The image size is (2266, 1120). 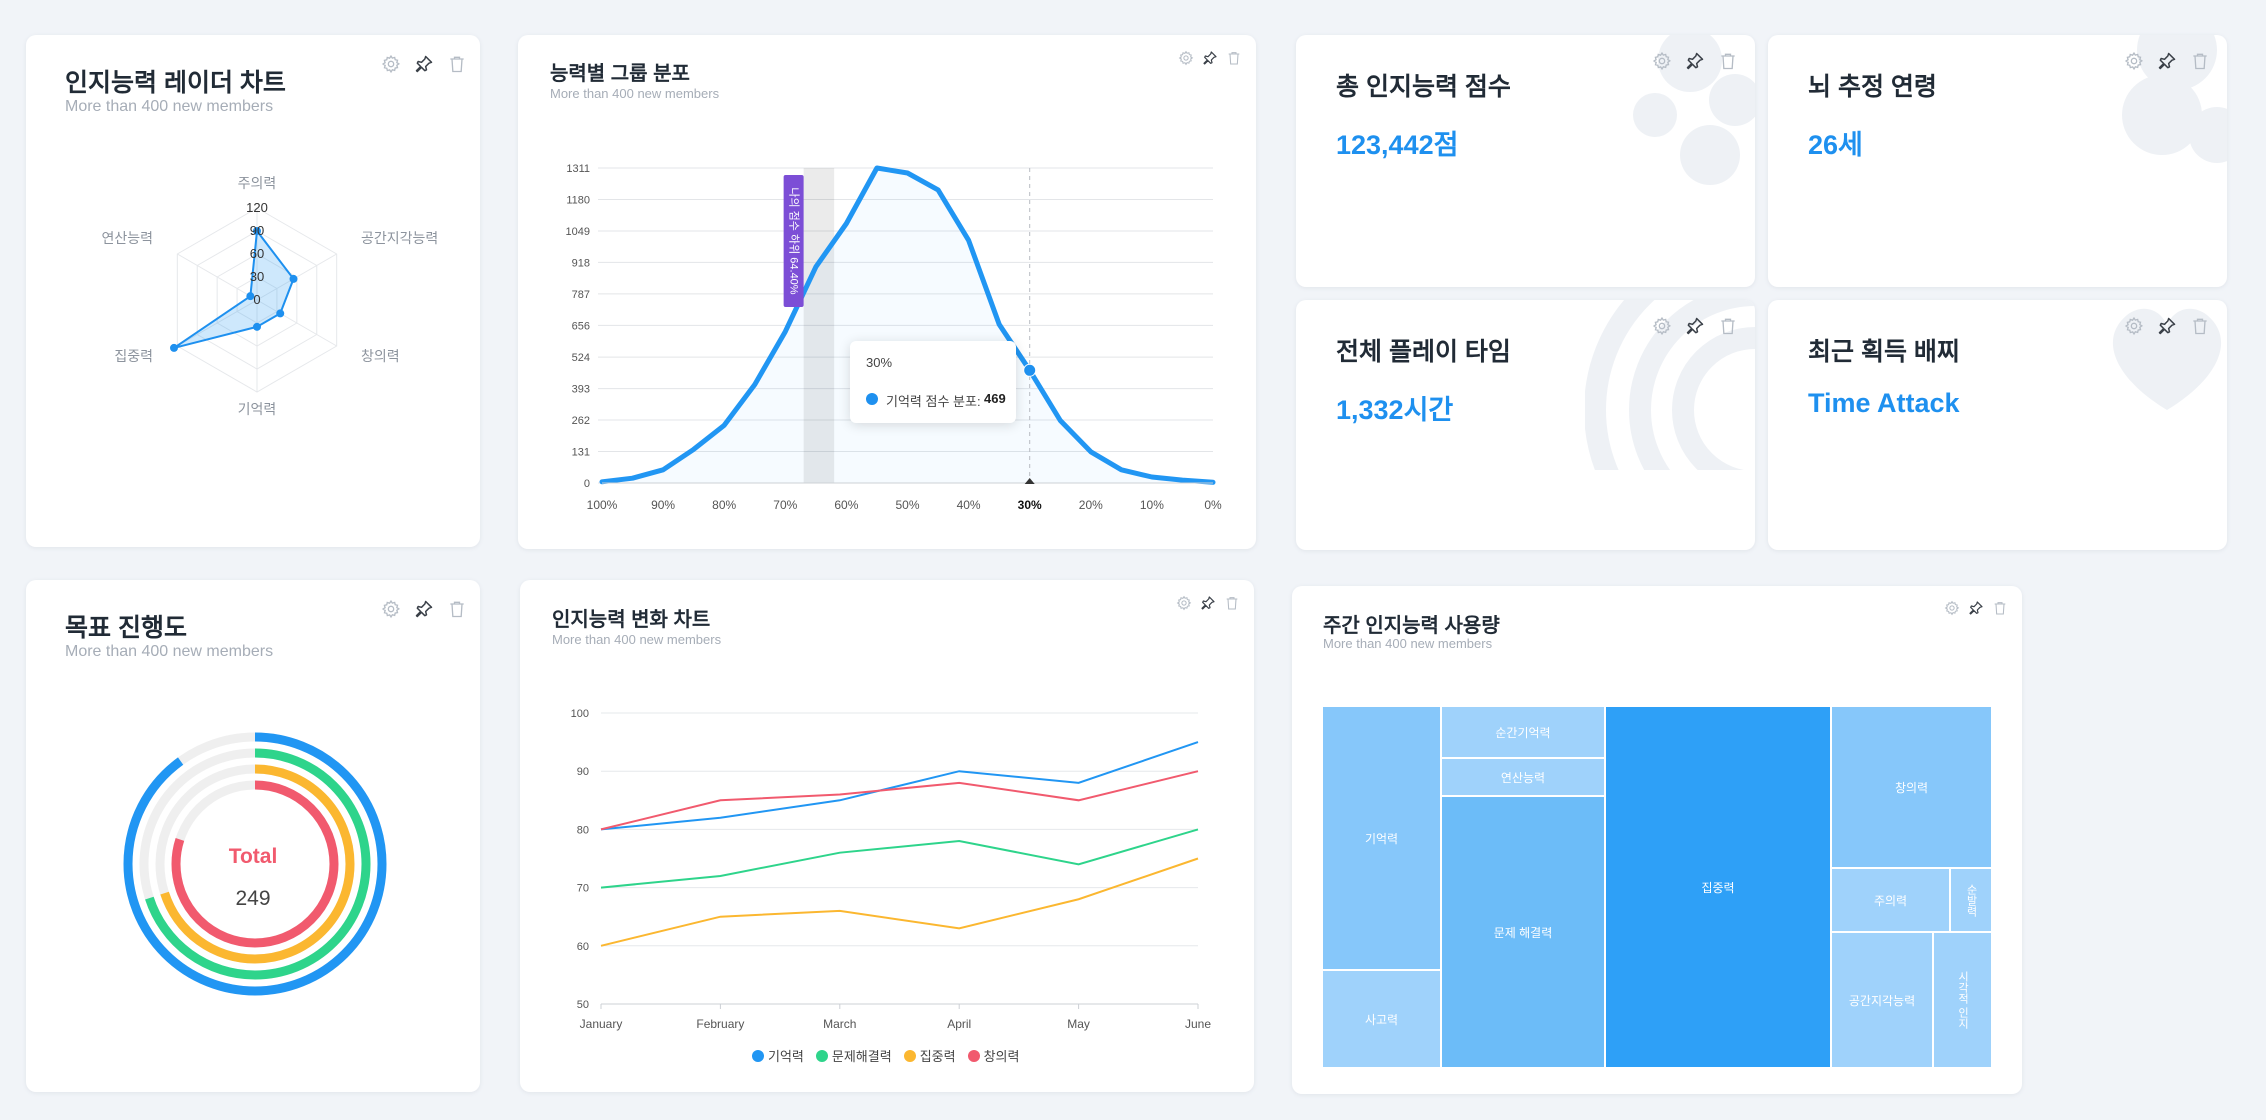 I want to click on legend-item: 집중력, so click(x=929, y=1055).